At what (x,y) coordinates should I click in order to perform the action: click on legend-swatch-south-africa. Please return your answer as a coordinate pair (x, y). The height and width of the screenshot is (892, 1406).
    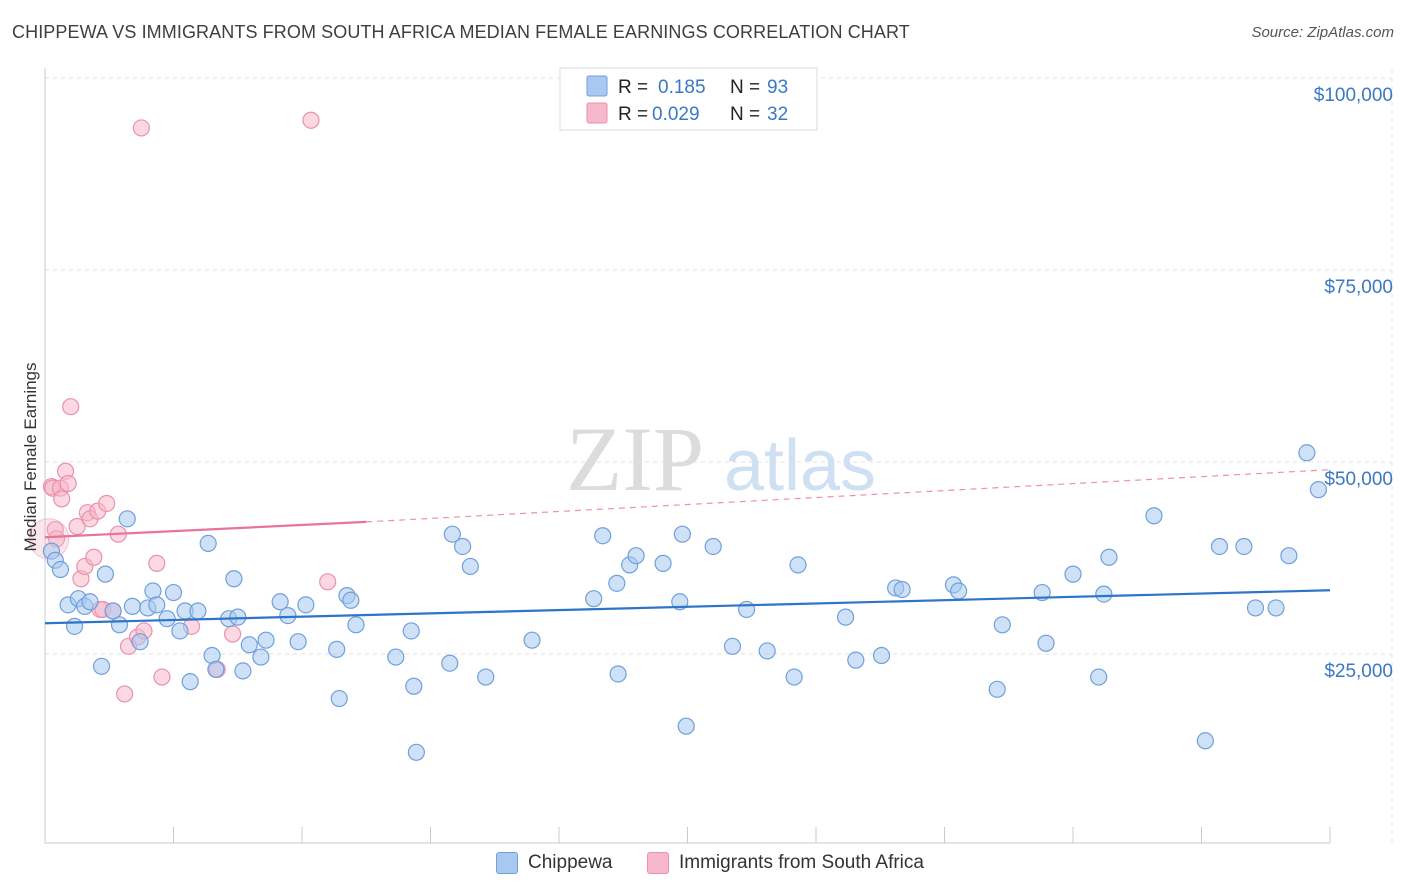
    Looking at the image, I should click on (658, 863).